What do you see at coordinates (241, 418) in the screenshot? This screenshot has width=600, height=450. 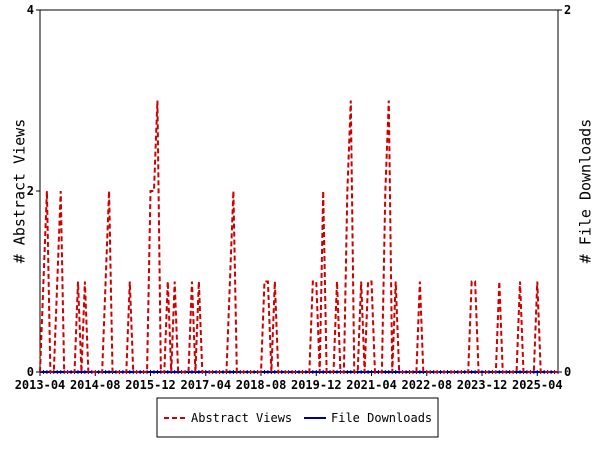 I see `legend-label: Abstract Views` at bounding box center [241, 418].